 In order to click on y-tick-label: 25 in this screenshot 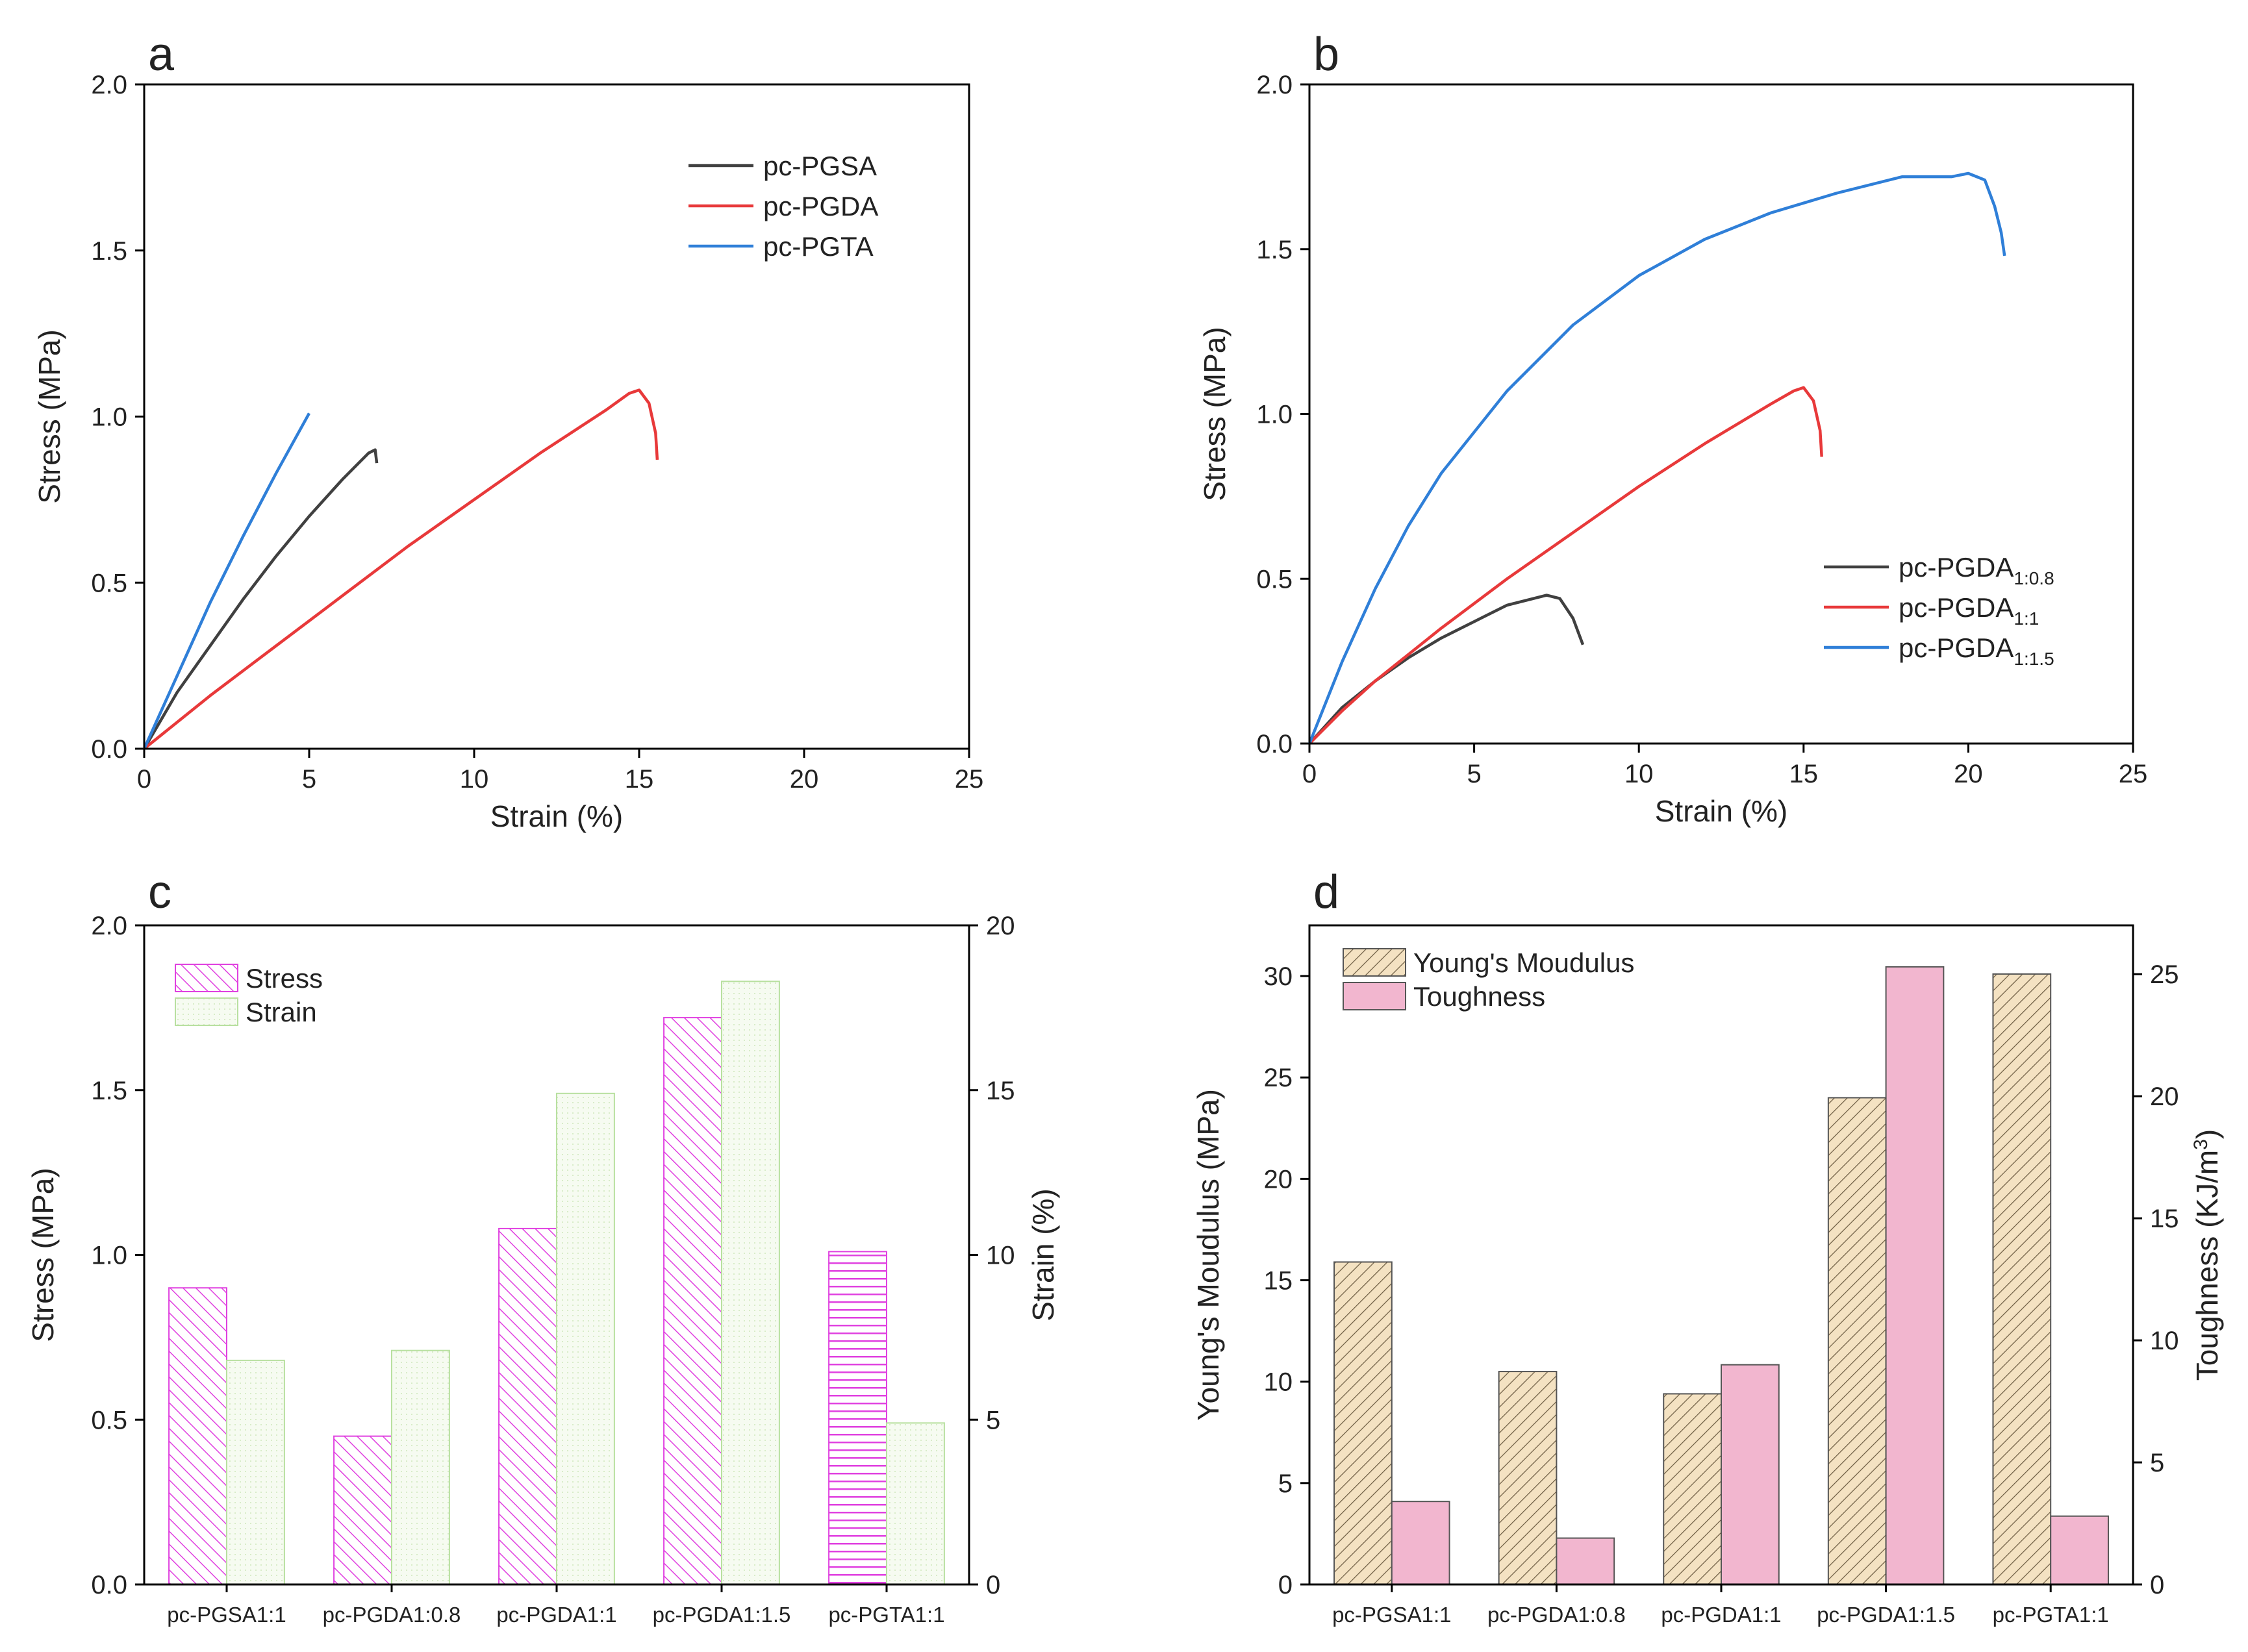, I will do `click(1278, 1078)`.